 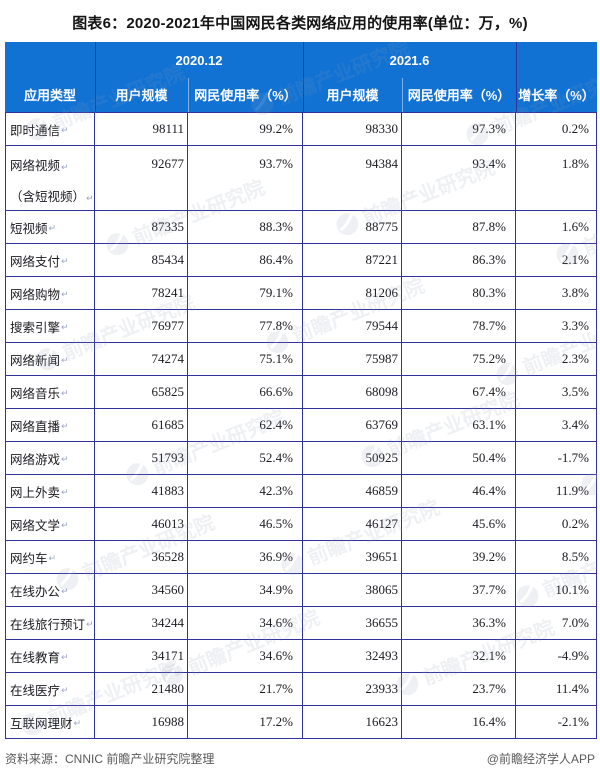 I want to click on app-type-cell: 网络新闻 ↵, so click(x=50, y=359).